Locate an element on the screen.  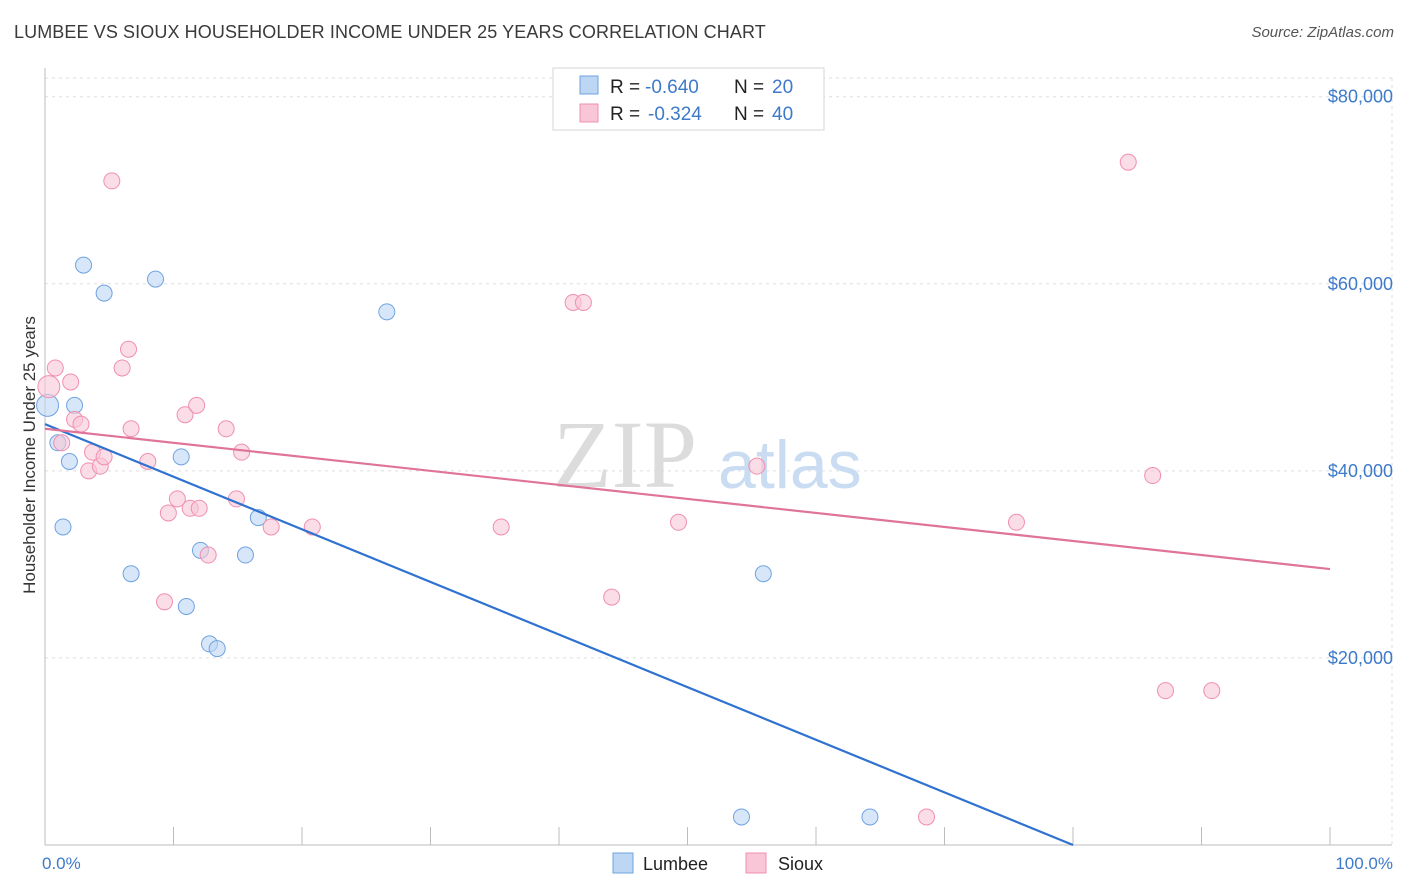
series-legend-label-sioux: Sioux is located at coordinates (800, 864).